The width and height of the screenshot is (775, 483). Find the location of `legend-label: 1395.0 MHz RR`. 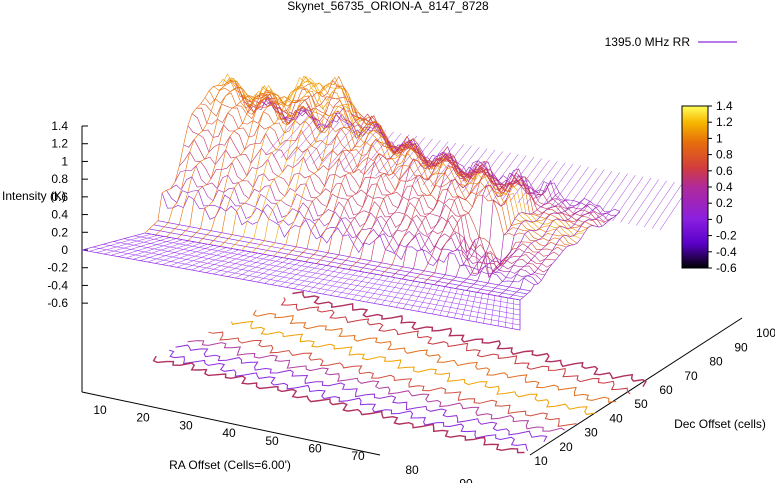

legend-label: 1395.0 MHz RR is located at coordinates (648, 42).